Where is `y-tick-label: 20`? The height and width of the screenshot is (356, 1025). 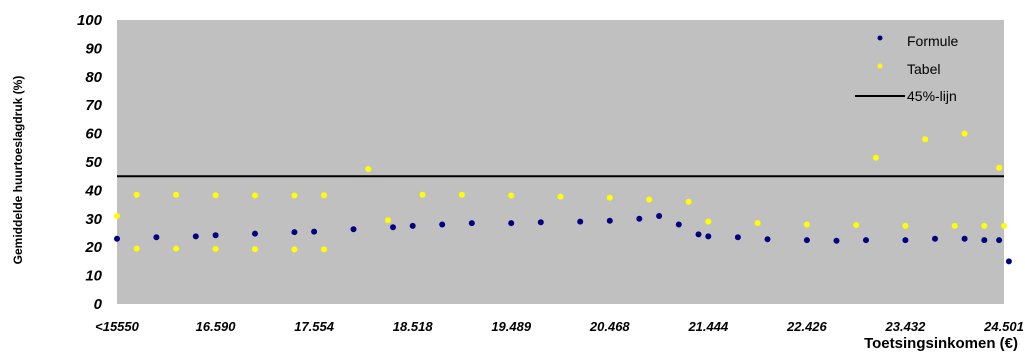 y-tick-label: 20 is located at coordinates (93, 247).